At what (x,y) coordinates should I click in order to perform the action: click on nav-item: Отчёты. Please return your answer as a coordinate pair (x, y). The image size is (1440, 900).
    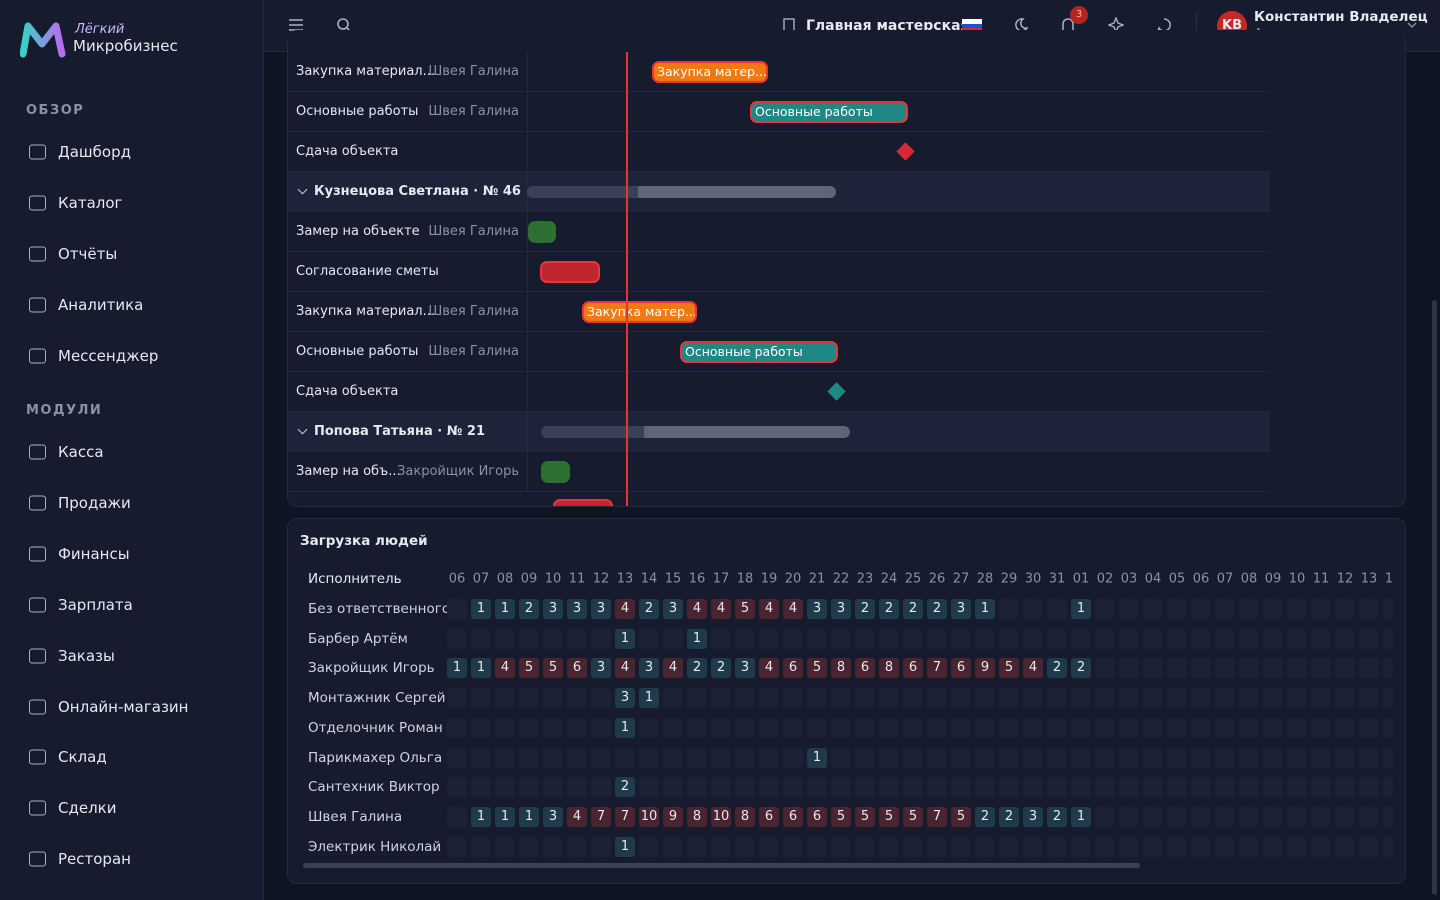
    Looking at the image, I should click on (88, 253).